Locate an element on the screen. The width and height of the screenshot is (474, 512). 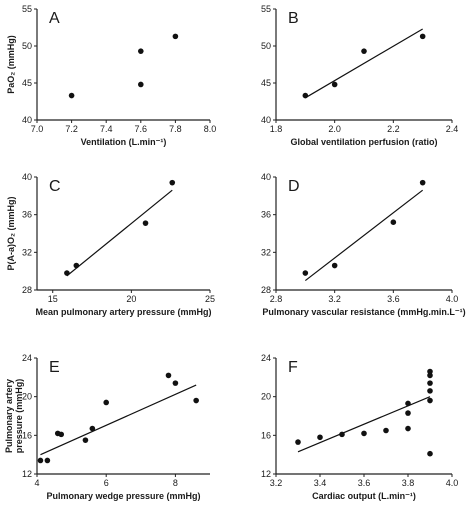
x-tick-label: 4 is located at coordinates (36, 483).